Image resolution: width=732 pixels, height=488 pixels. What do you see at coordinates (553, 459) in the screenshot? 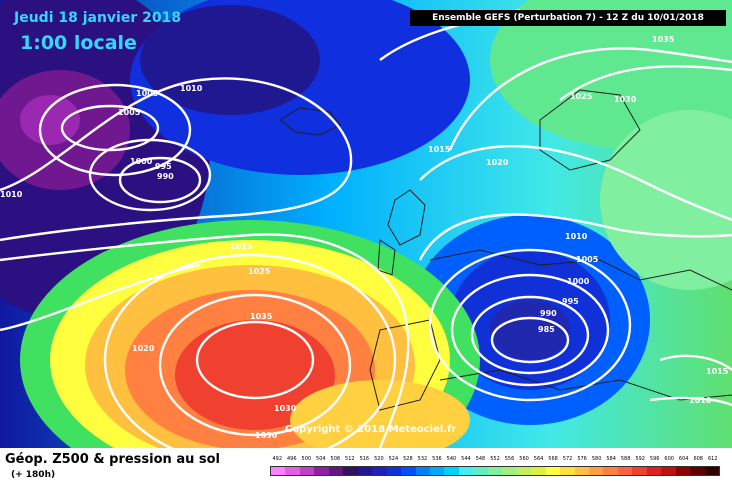
I see `scale-label: 568` at bounding box center [553, 459].